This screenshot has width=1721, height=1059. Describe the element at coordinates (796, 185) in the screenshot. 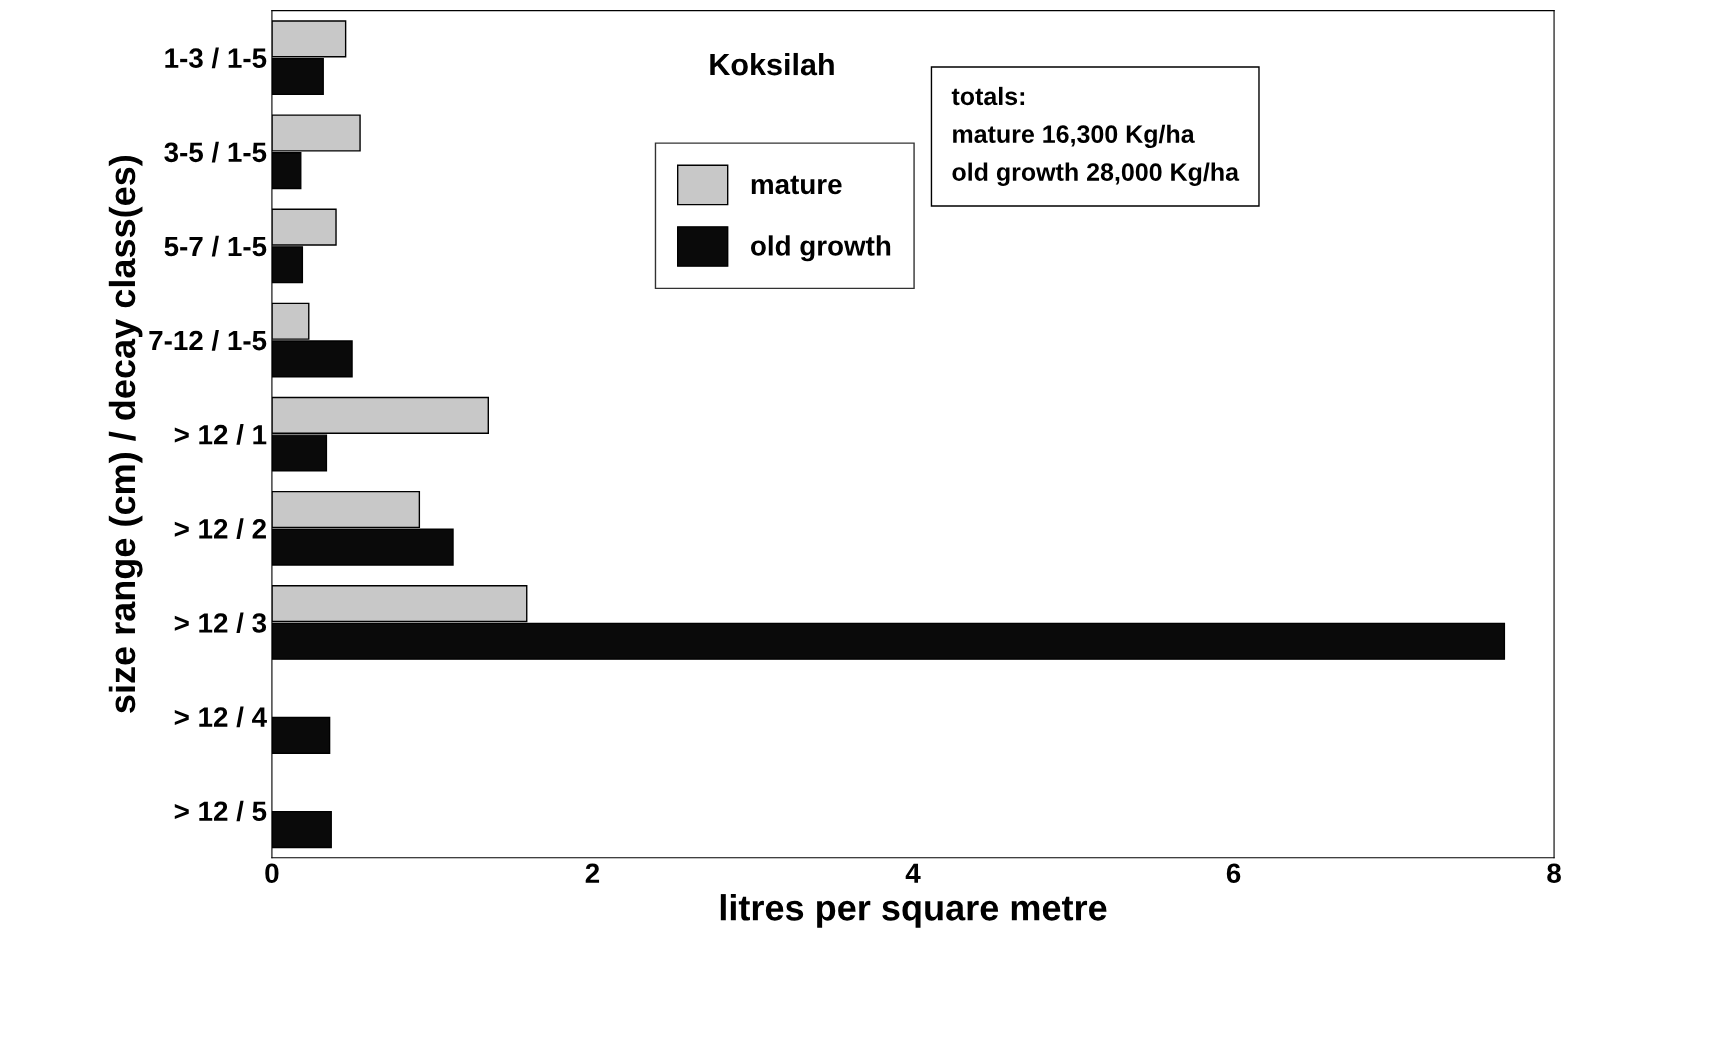

I see `legend-label: mature` at that location.